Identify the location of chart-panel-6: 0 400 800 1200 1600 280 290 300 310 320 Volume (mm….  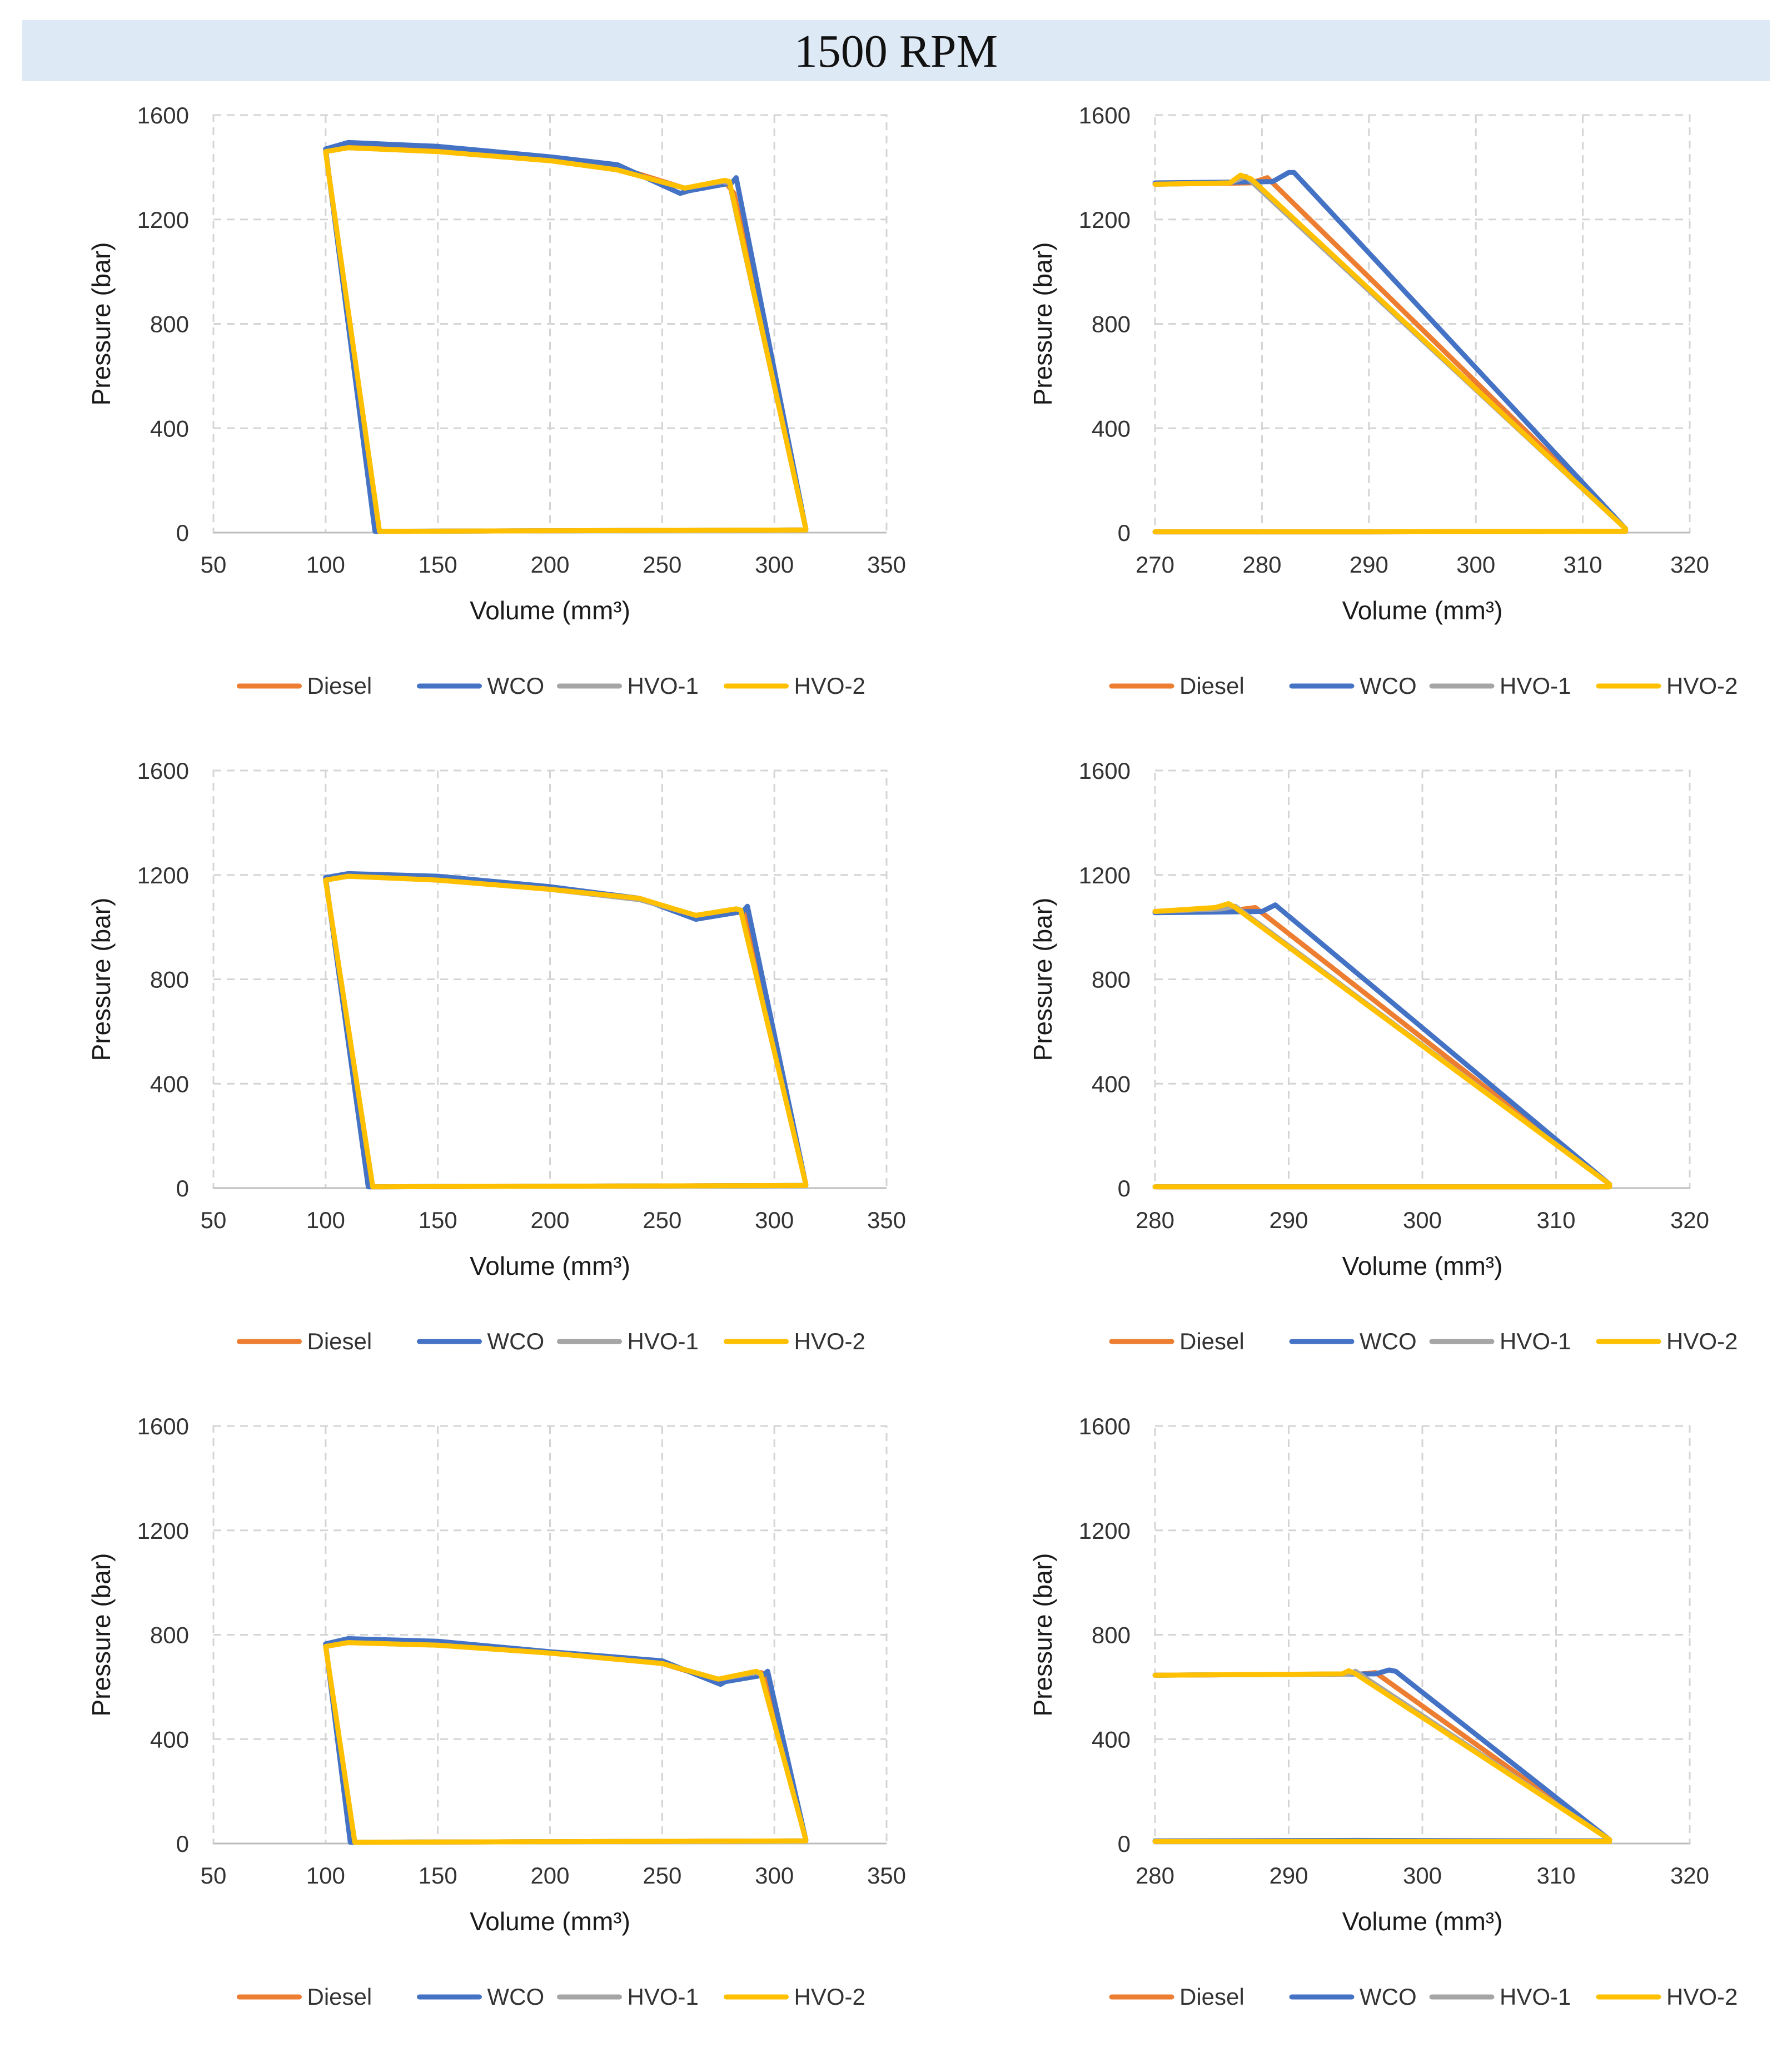
(1383, 1712).